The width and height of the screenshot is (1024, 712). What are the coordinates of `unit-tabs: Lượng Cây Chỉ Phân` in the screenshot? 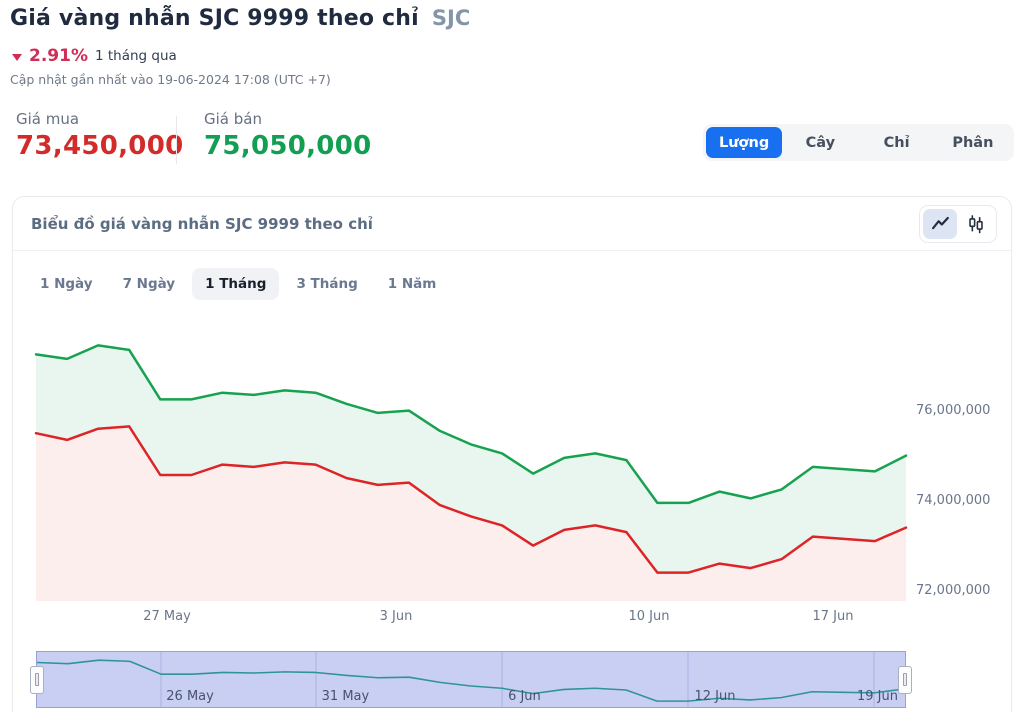 It's located at (858, 142).